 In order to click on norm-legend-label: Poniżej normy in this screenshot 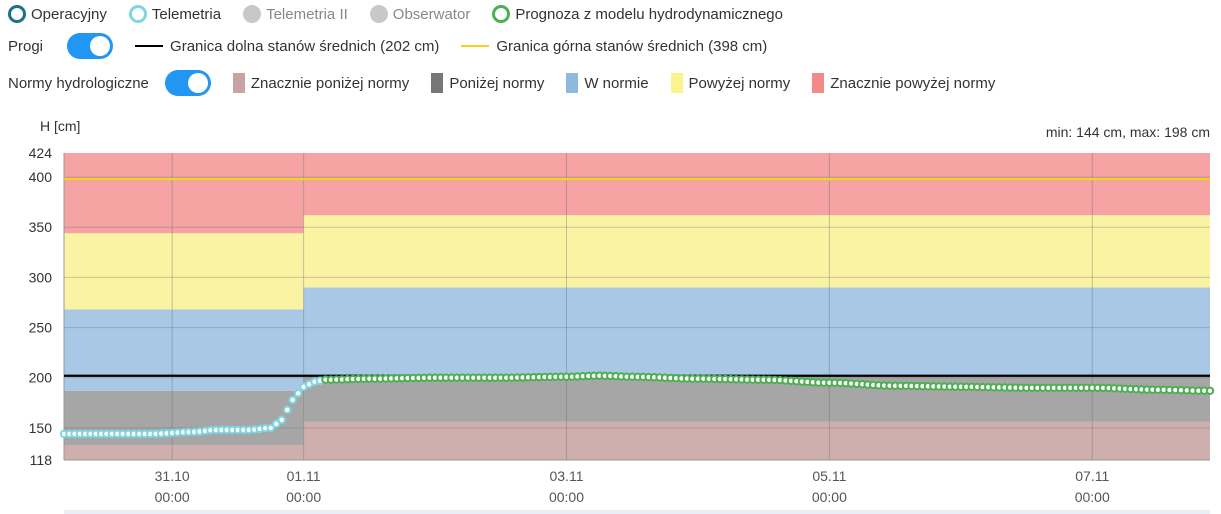, I will do `click(497, 83)`.